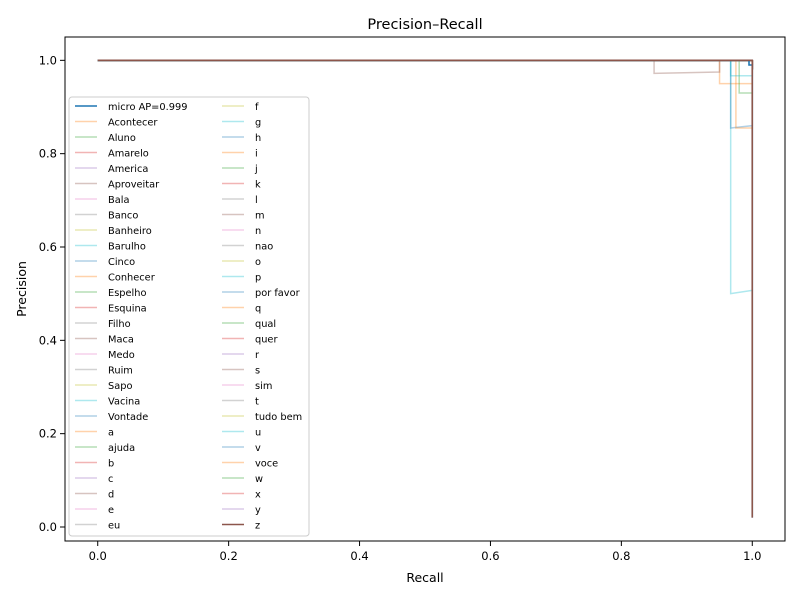 The height and width of the screenshot is (600, 800). Describe the element at coordinates (128, 417) in the screenshot. I see `legend-label: Vontade` at that location.